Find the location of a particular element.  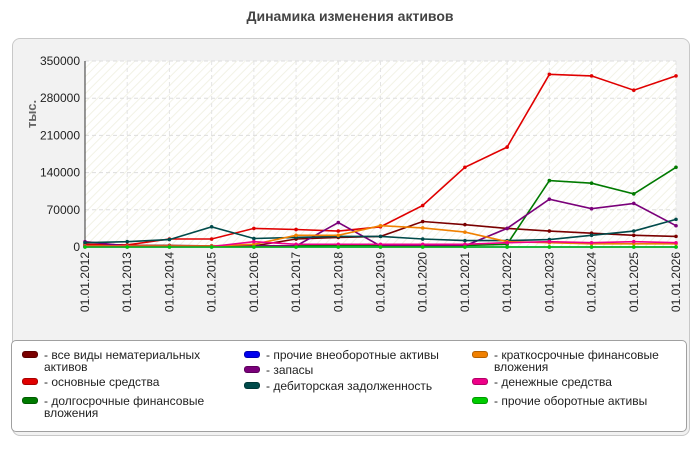

x-tick-label: 01.01.2016 is located at coordinates (254, 282).